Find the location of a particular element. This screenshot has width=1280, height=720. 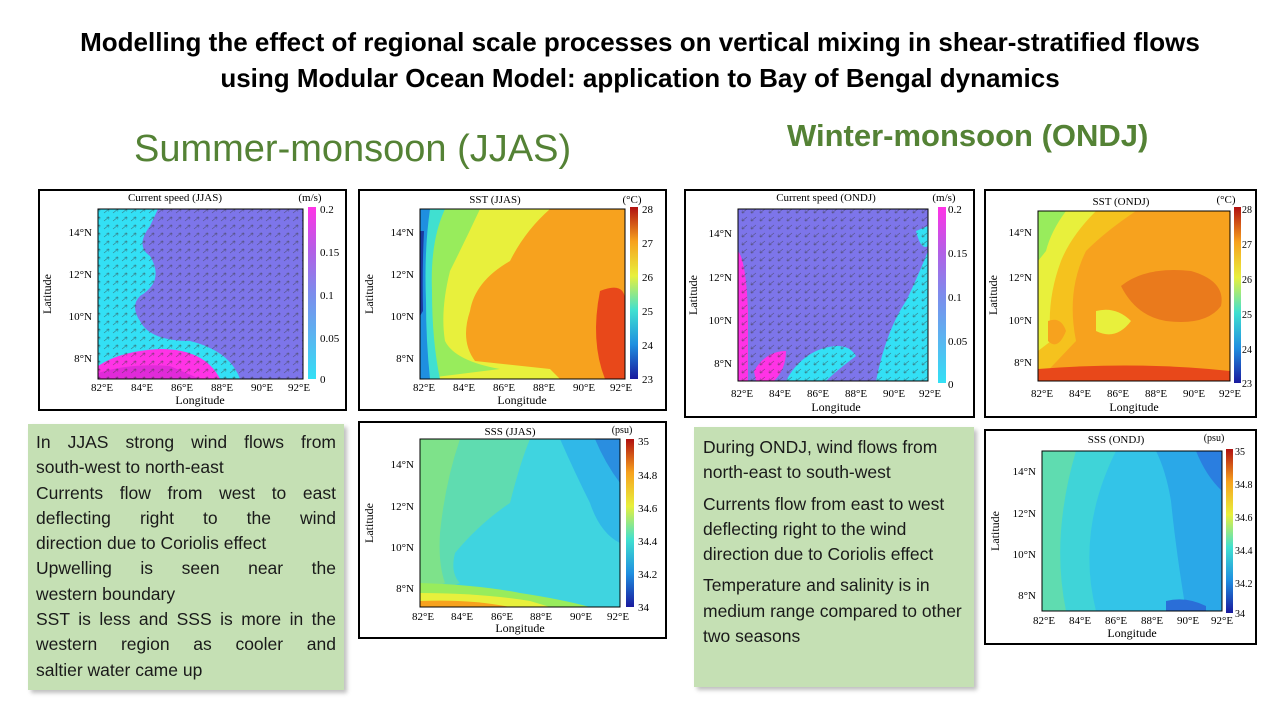

svg-text: 27 is located at coordinates (648, 244).